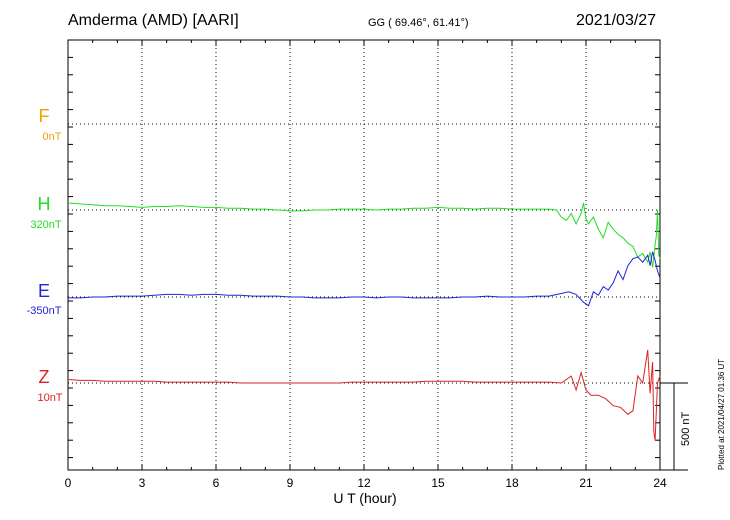 The width and height of the screenshot is (730, 520). I want to click on x-tick-label: 0, so click(68, 483).